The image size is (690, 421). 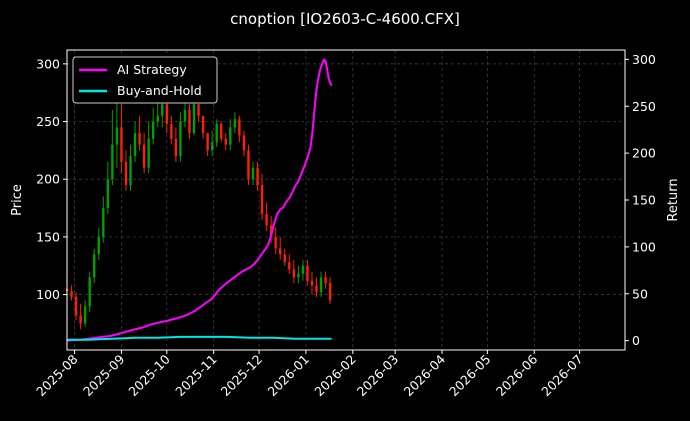 I want to click on y-right-tick-label: 50, so click(x=640, y=293).